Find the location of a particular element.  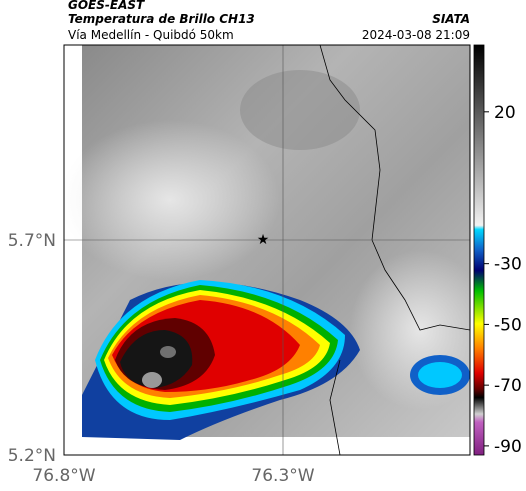

lon-label: 76.3°W is located at coordinates (282, 476).